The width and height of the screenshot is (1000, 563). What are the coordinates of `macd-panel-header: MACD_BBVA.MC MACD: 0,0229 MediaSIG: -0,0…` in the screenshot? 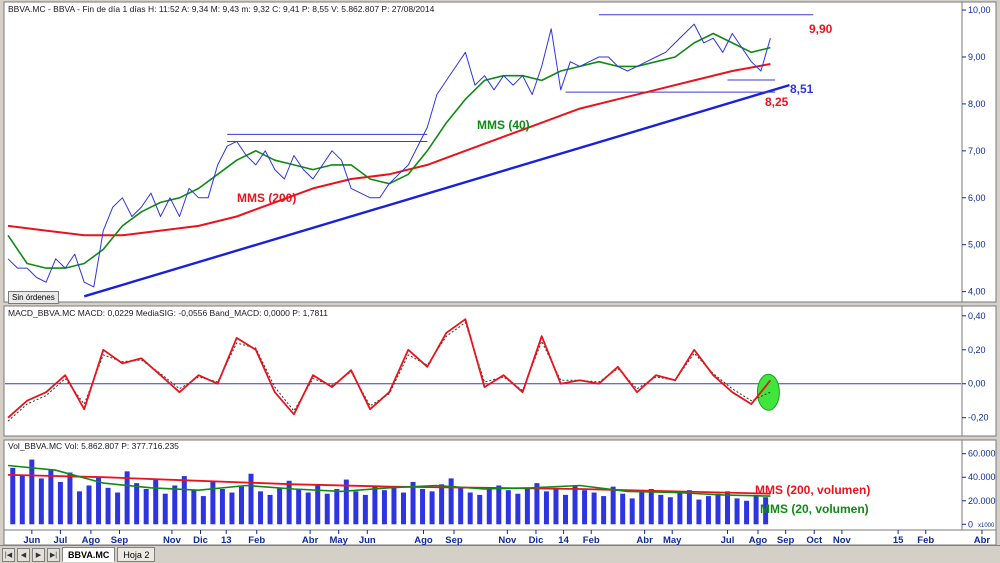 It's located at (168, 313).